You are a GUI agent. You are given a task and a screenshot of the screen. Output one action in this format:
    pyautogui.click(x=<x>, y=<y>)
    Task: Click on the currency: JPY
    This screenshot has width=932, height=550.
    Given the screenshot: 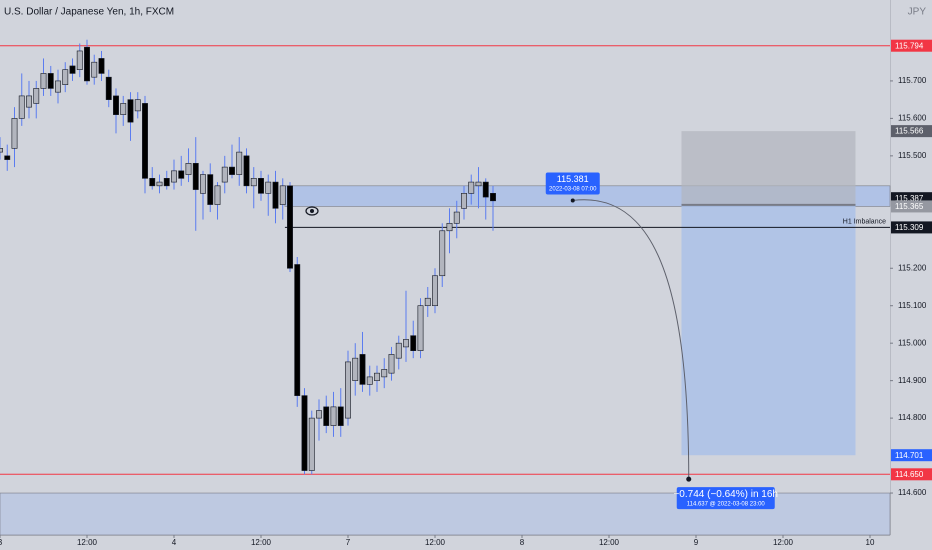 What is the action you would take?
    pyautogui.click(x=917, y=12)
    